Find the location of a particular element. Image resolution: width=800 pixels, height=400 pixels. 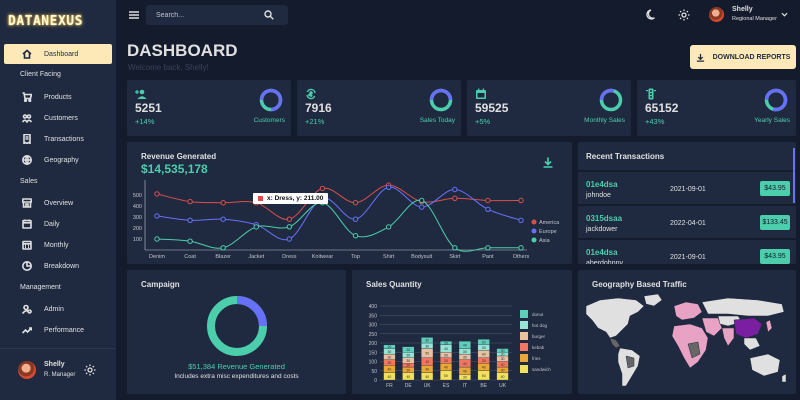

progress-ring is located at coordinates (271, 100).